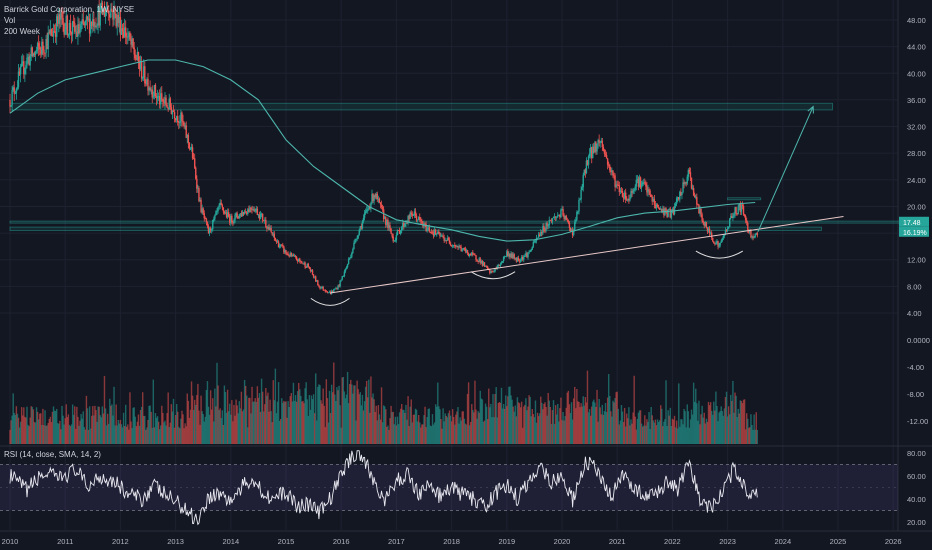 The height and width of the screenshot is (550, 932). Describe the element at coordinates (916, 499) in the screenshot. I see `rsi-axis-label: 40.00` at that location.